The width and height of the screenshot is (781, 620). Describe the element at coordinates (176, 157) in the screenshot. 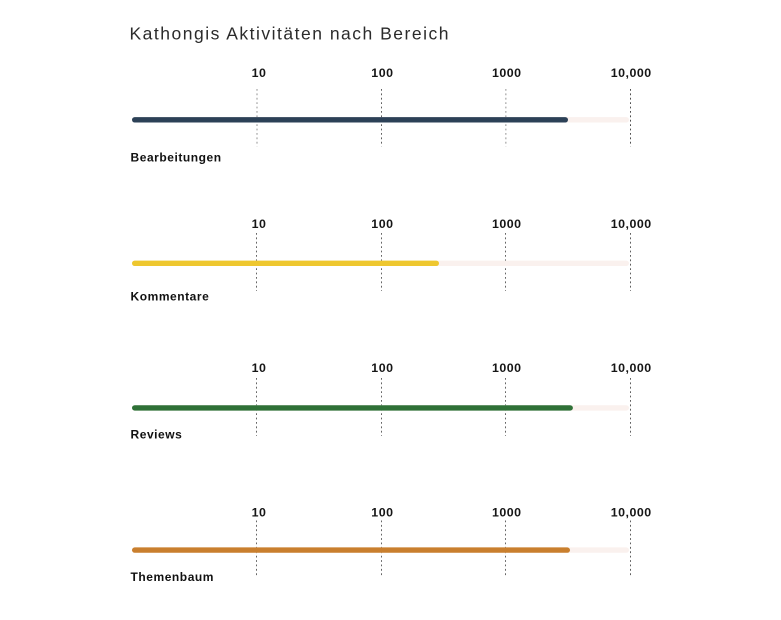

I see `svg-text: Bearbeitungen` at that location.